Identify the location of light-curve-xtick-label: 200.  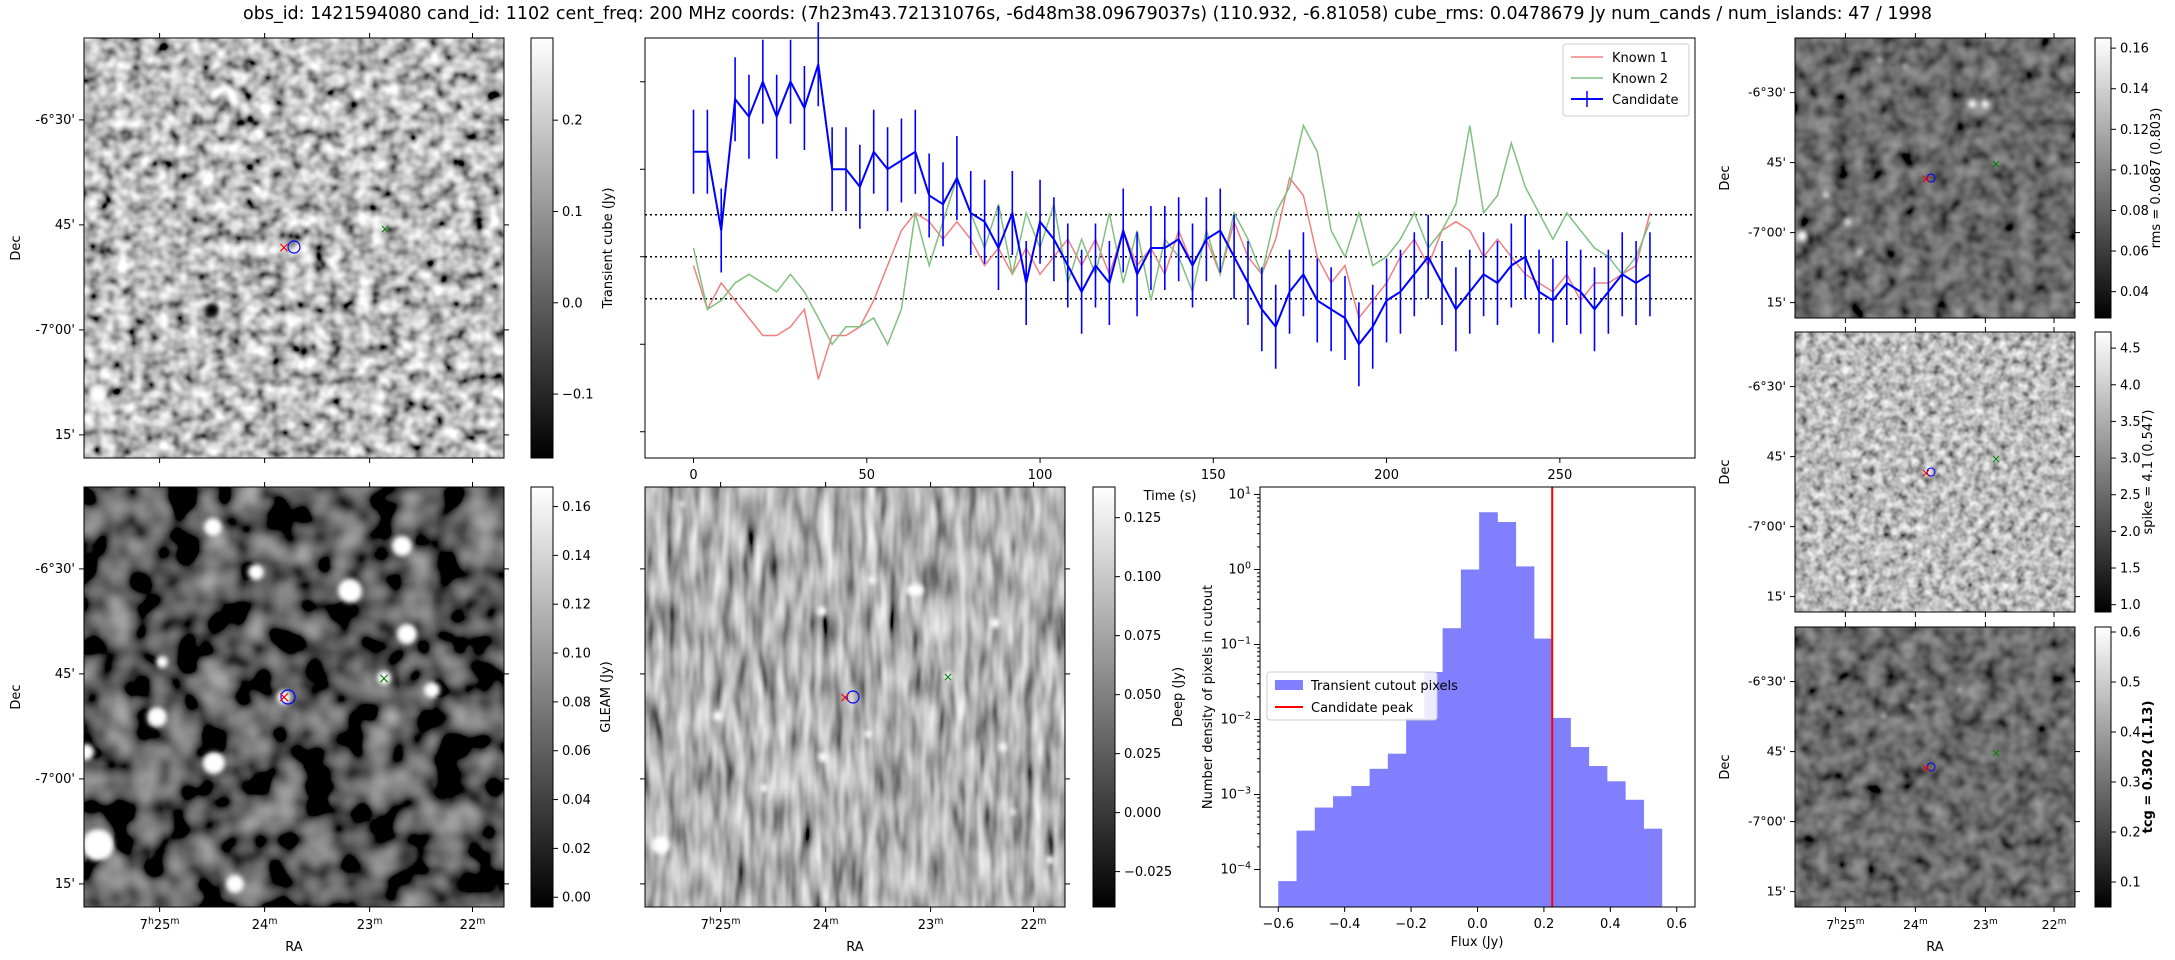
(1386, 475).